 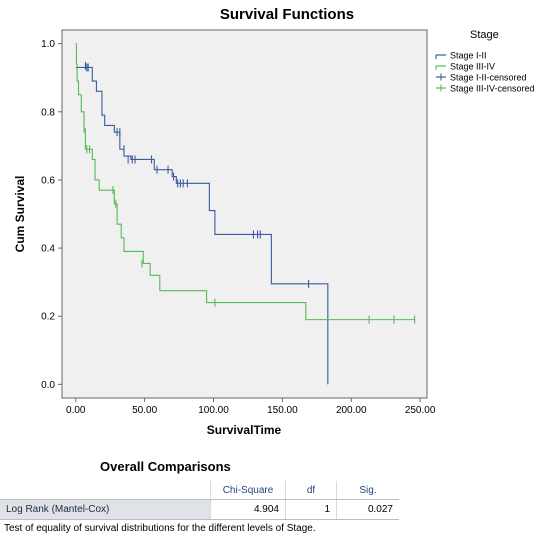 What do you see at coordinates (367, 490) in the screenshot?
I see `column-header-sig: Sig.` at bounding box center [367, 490].